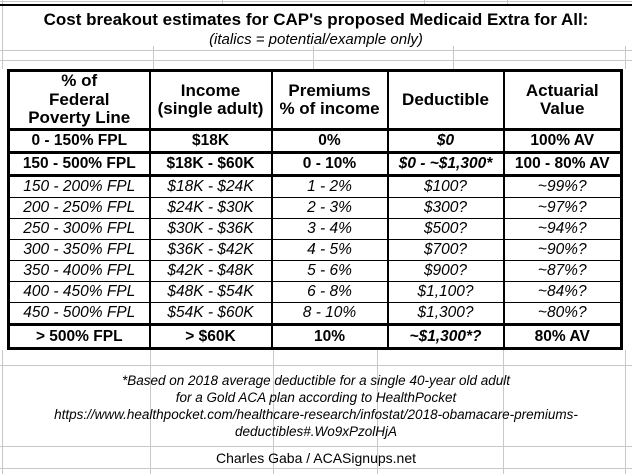 The height and width of the screenshot is (474, 632). Describe the element at coordinates (445, 164) in the screenshot. I see `cell-deductible: $0 - ~$1,300*` at that location.